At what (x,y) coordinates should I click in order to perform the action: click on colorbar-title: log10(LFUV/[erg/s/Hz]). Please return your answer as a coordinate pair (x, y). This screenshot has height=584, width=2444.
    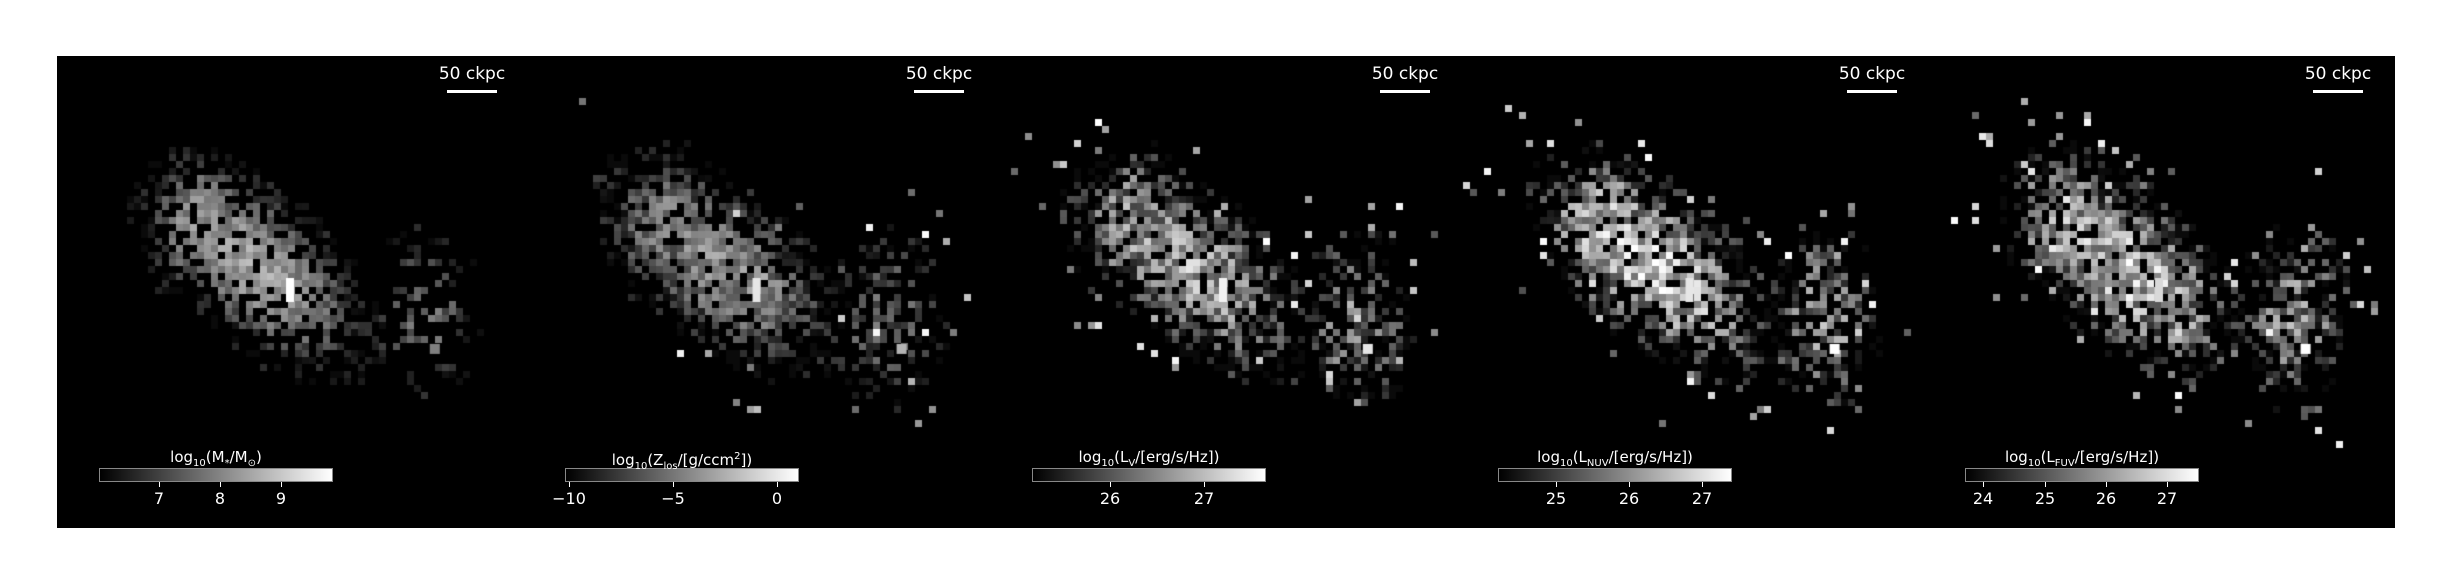
    Looking at the image, I should click on (2082, 458).